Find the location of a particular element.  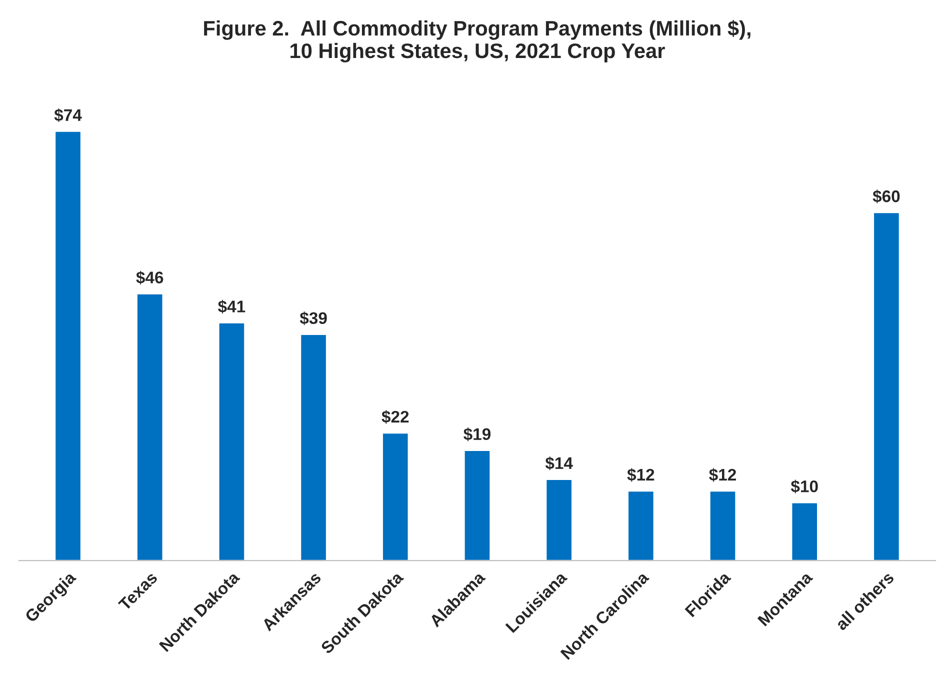

data-label: $10 is located at coordinates (804, 487).